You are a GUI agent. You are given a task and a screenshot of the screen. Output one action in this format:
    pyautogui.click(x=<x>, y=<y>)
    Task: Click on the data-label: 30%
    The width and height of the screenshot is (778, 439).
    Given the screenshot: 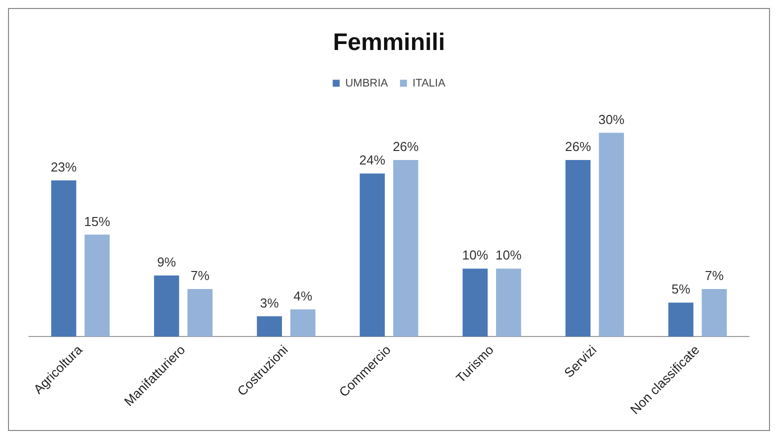 What is the action you would take?
    pyautogui.click(x=611, y=119)
    